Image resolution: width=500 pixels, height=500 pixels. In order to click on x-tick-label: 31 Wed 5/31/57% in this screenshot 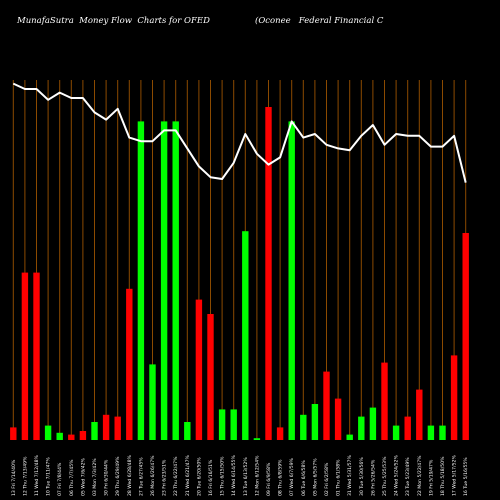, I will do `click(350, 475)`.